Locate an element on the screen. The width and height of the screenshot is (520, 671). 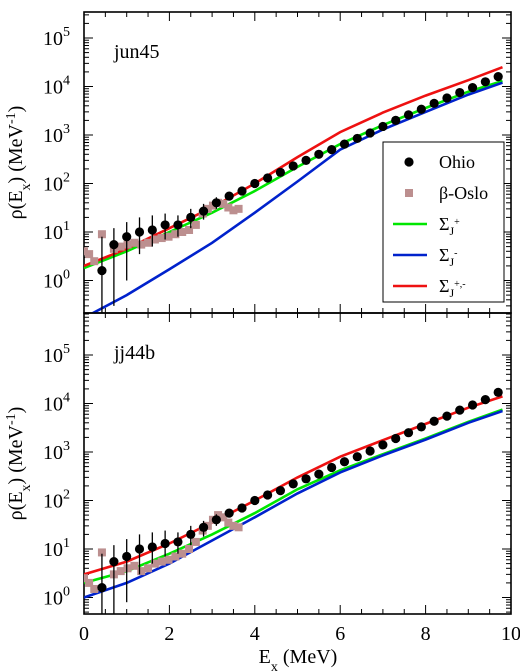
x-tick-label: 2 is located at coordinates (169, 634).